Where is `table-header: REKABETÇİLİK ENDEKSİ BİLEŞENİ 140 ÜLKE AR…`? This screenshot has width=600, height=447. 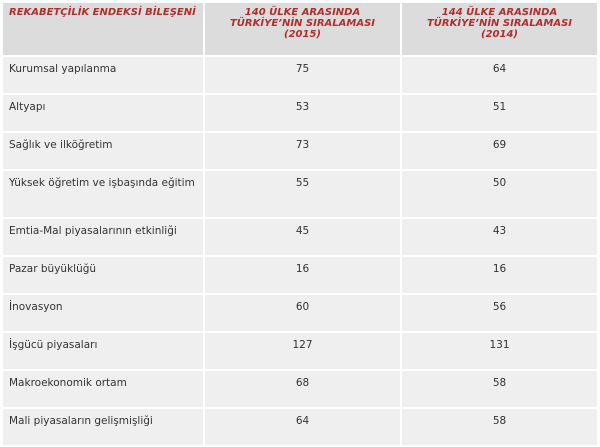
table-header: REKABETÇİLİK ENDEKSİ BİLEŞENİ 140 ÜLKE AR… is located at coordinates (300, 29).